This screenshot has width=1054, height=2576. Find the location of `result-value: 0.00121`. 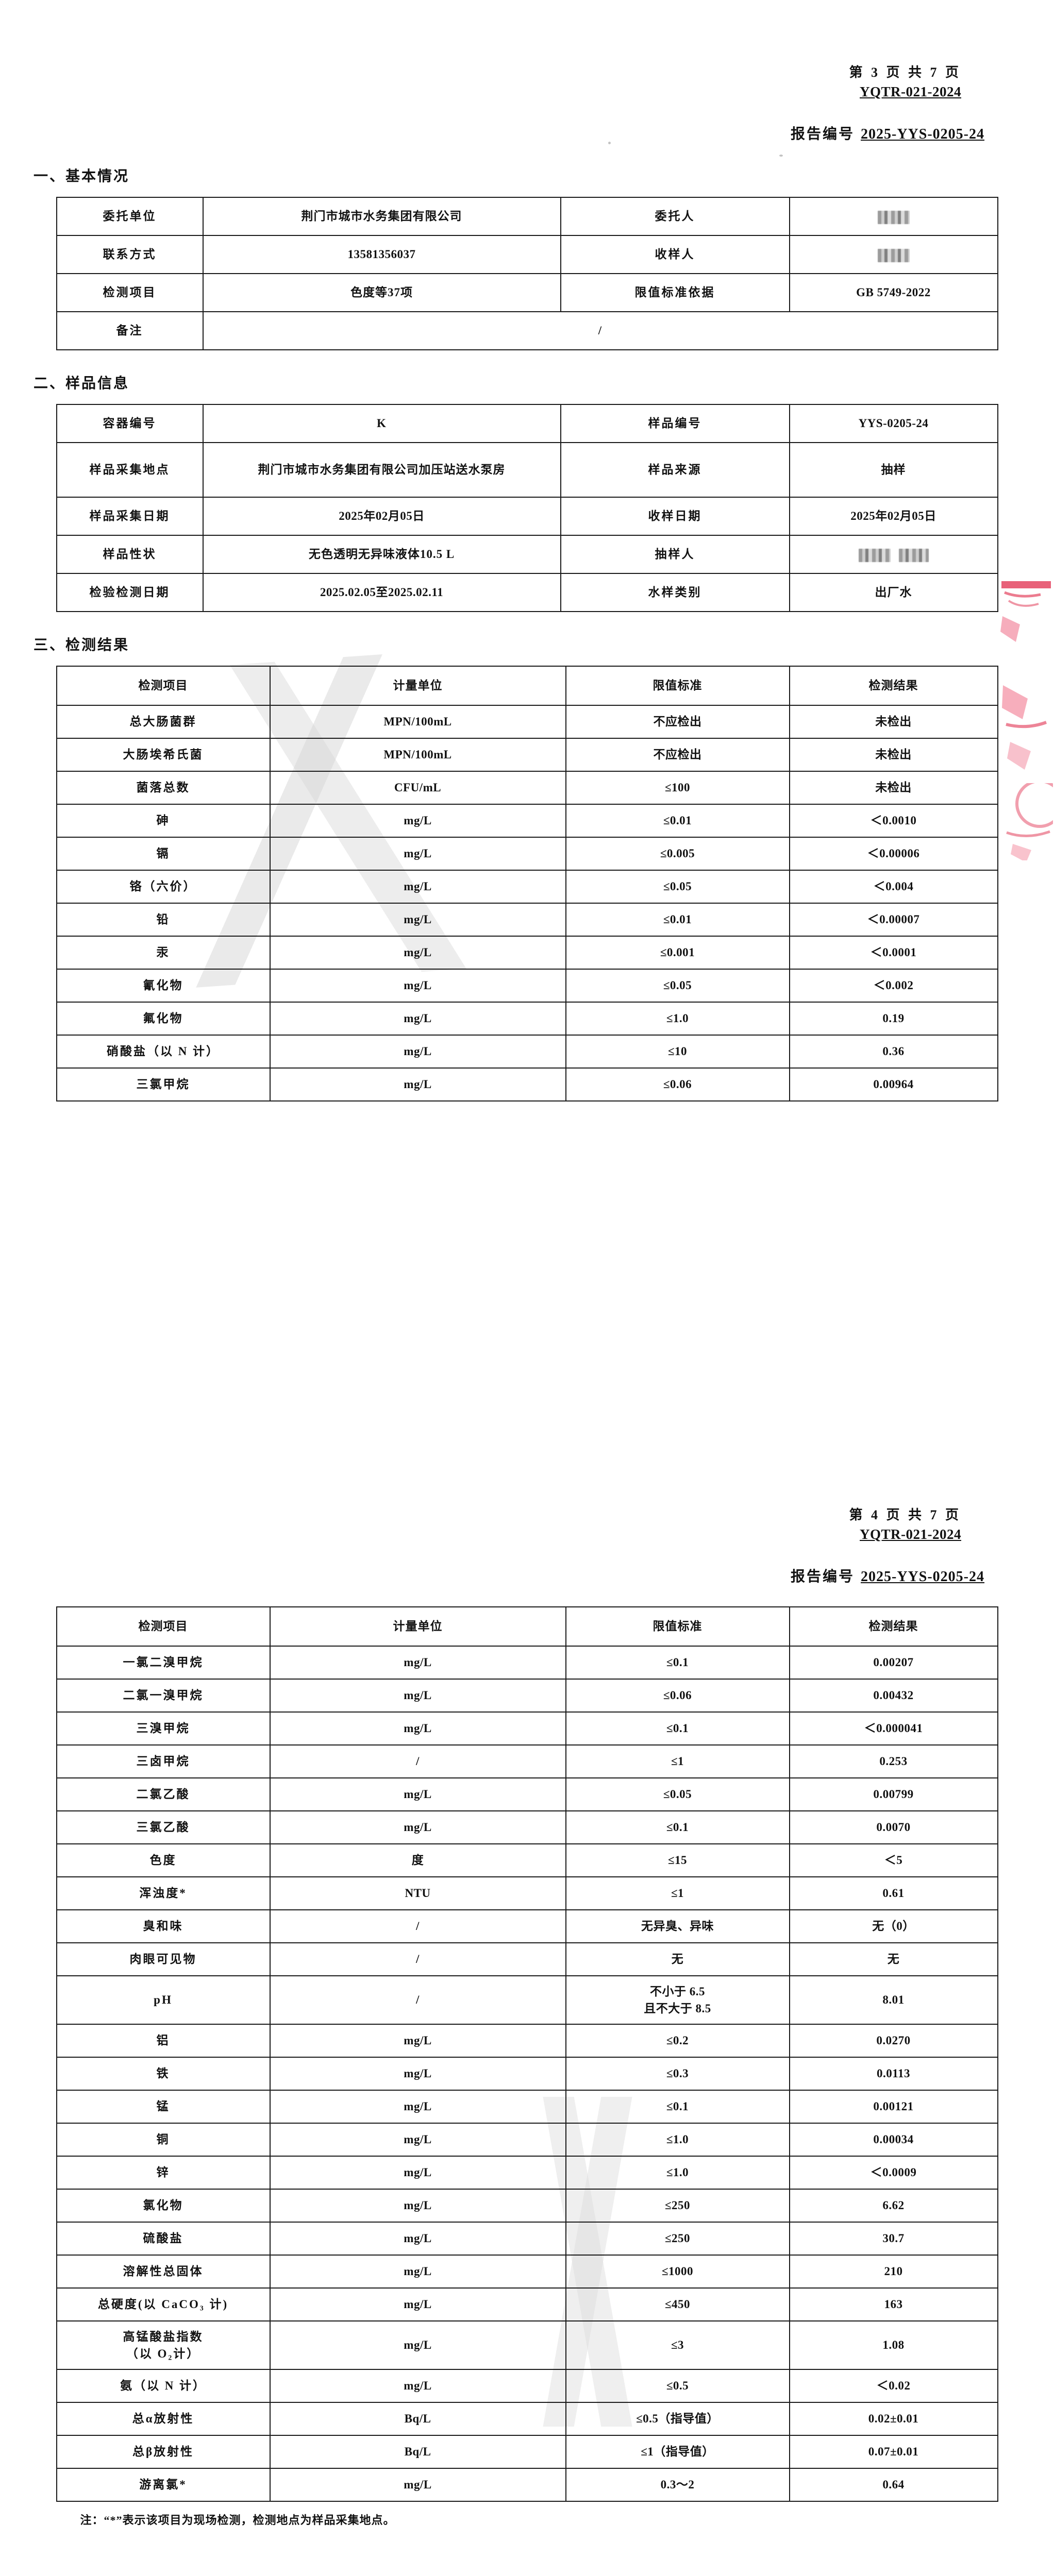

result-value: 0.00121 is located at coordinates (893, 2107).